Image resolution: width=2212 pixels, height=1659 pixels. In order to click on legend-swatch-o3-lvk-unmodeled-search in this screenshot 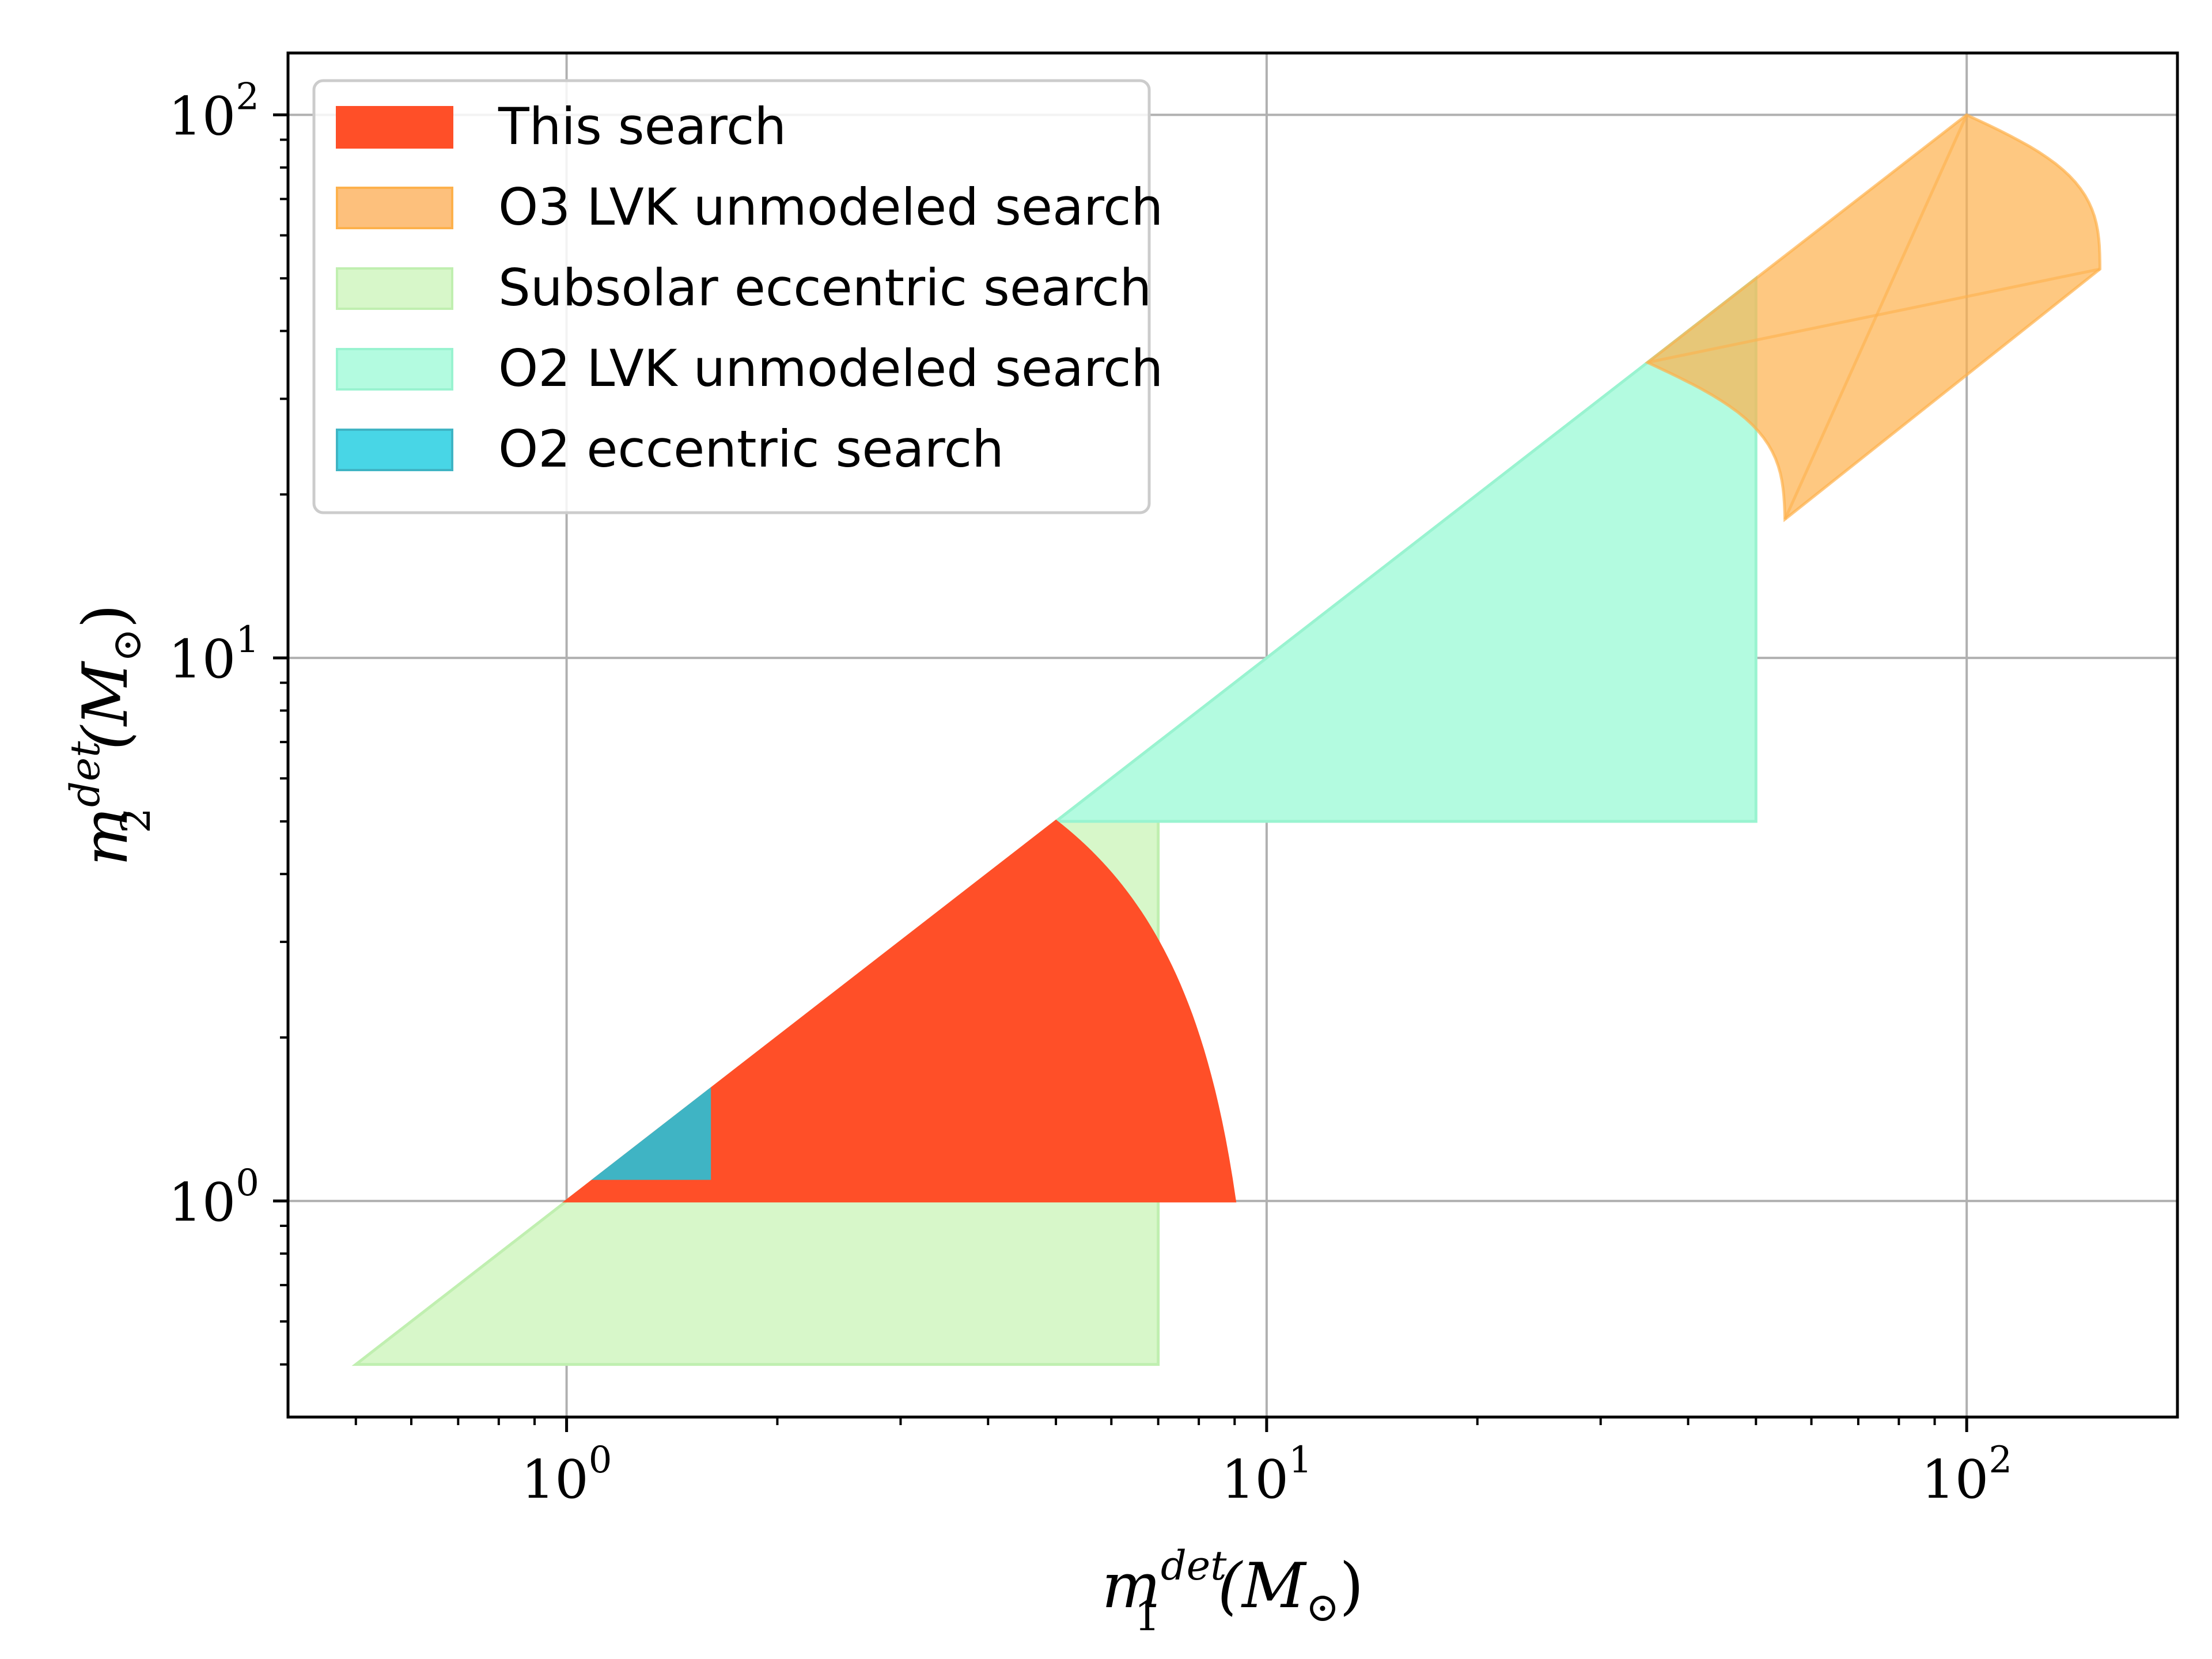, I will do `click(394, 208)`.